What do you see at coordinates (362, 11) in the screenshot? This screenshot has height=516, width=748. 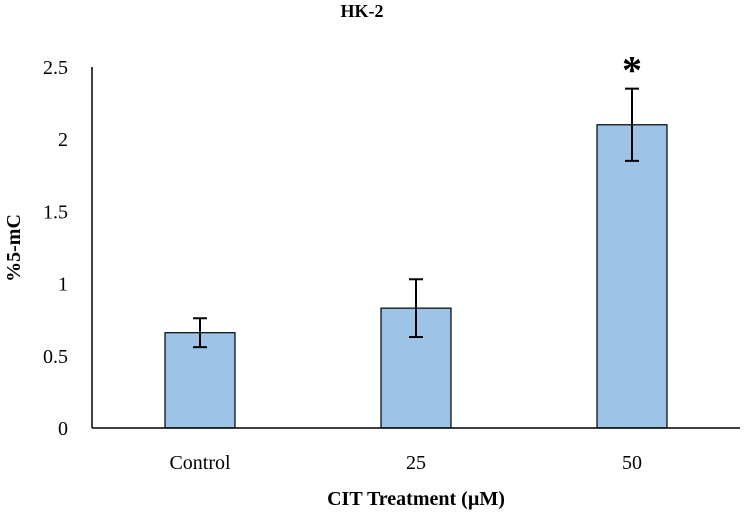 I see `chart-title: HK-2` at bounding box center [362, 11].